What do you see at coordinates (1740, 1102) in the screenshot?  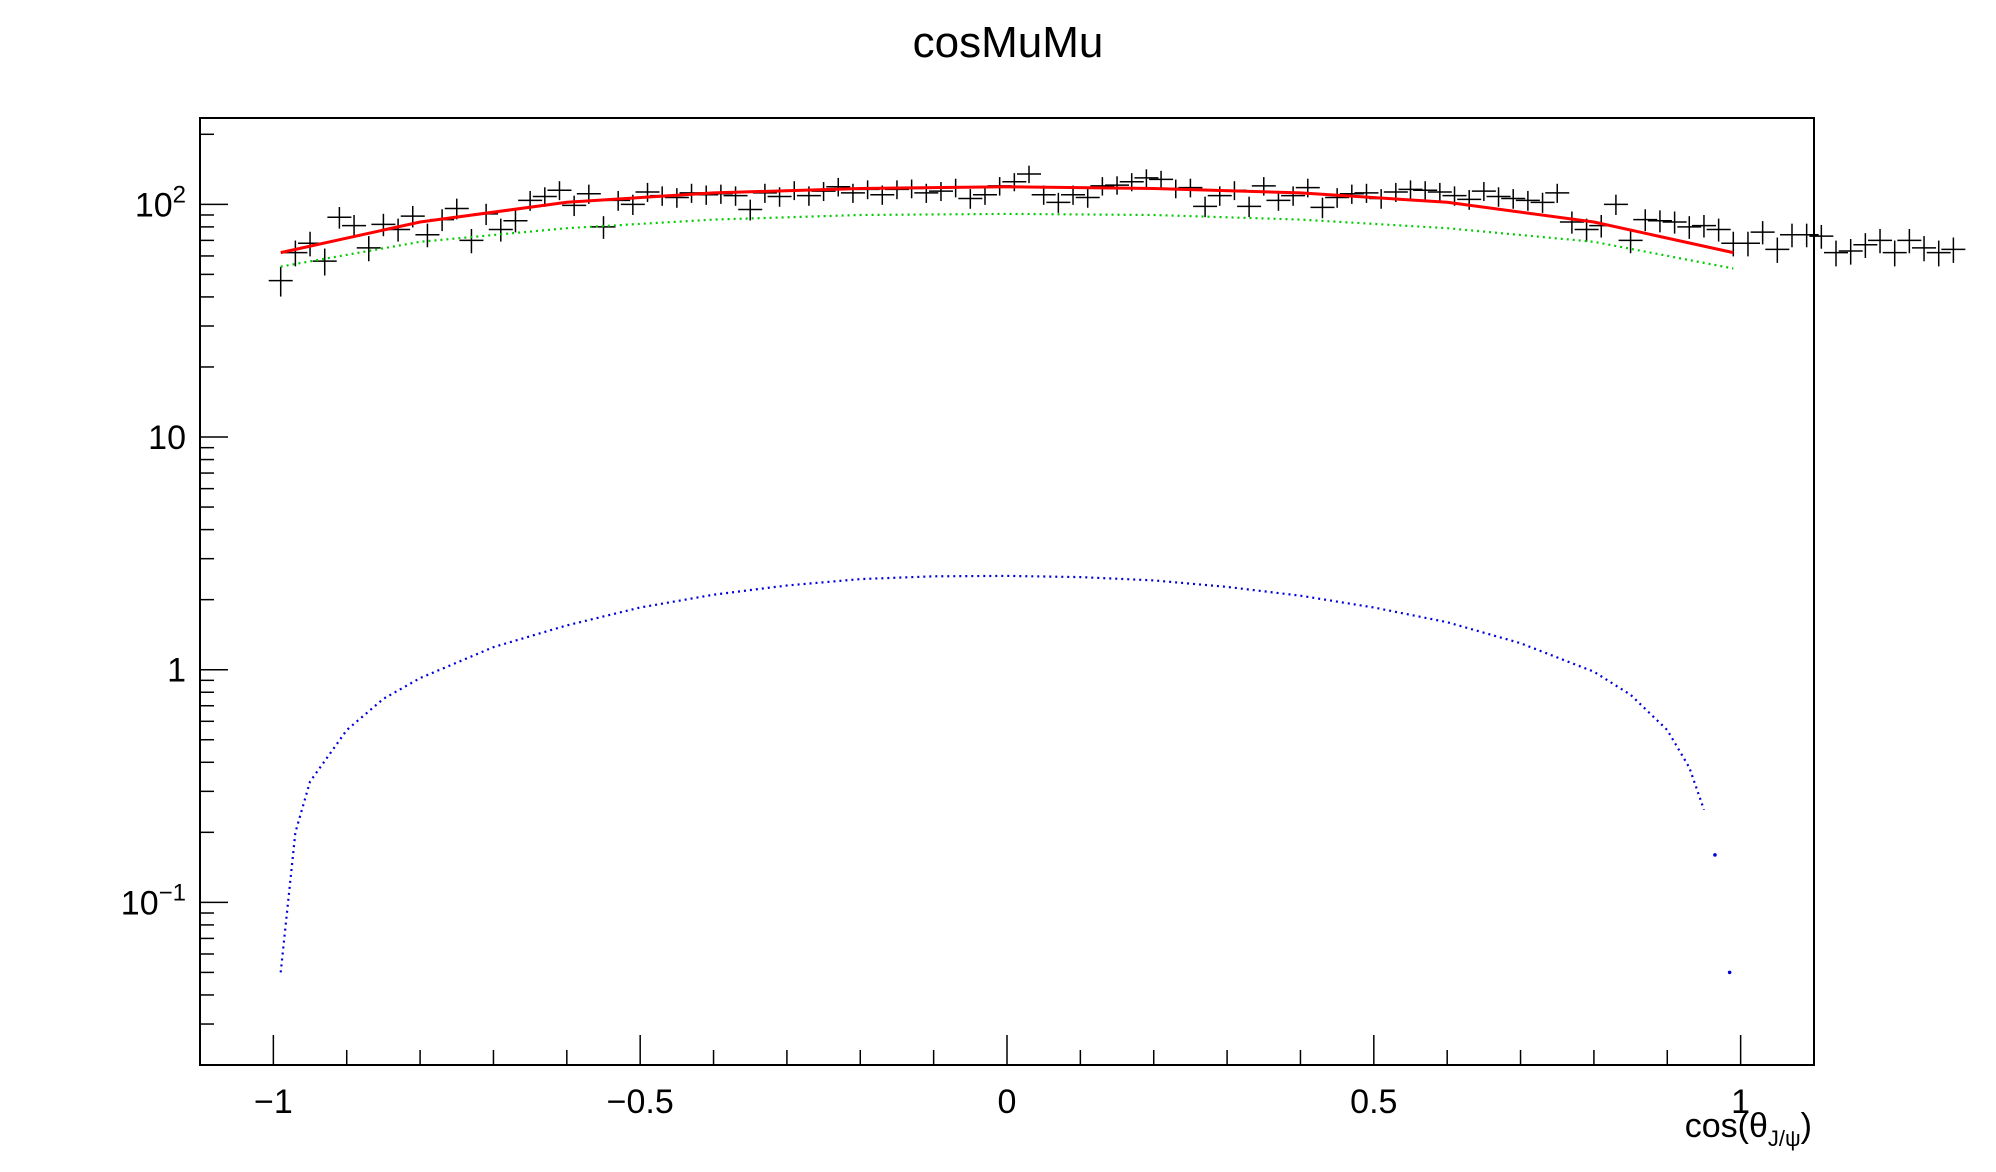 I see `x-tick-label: 1` at bounding box center [1740, 1102].